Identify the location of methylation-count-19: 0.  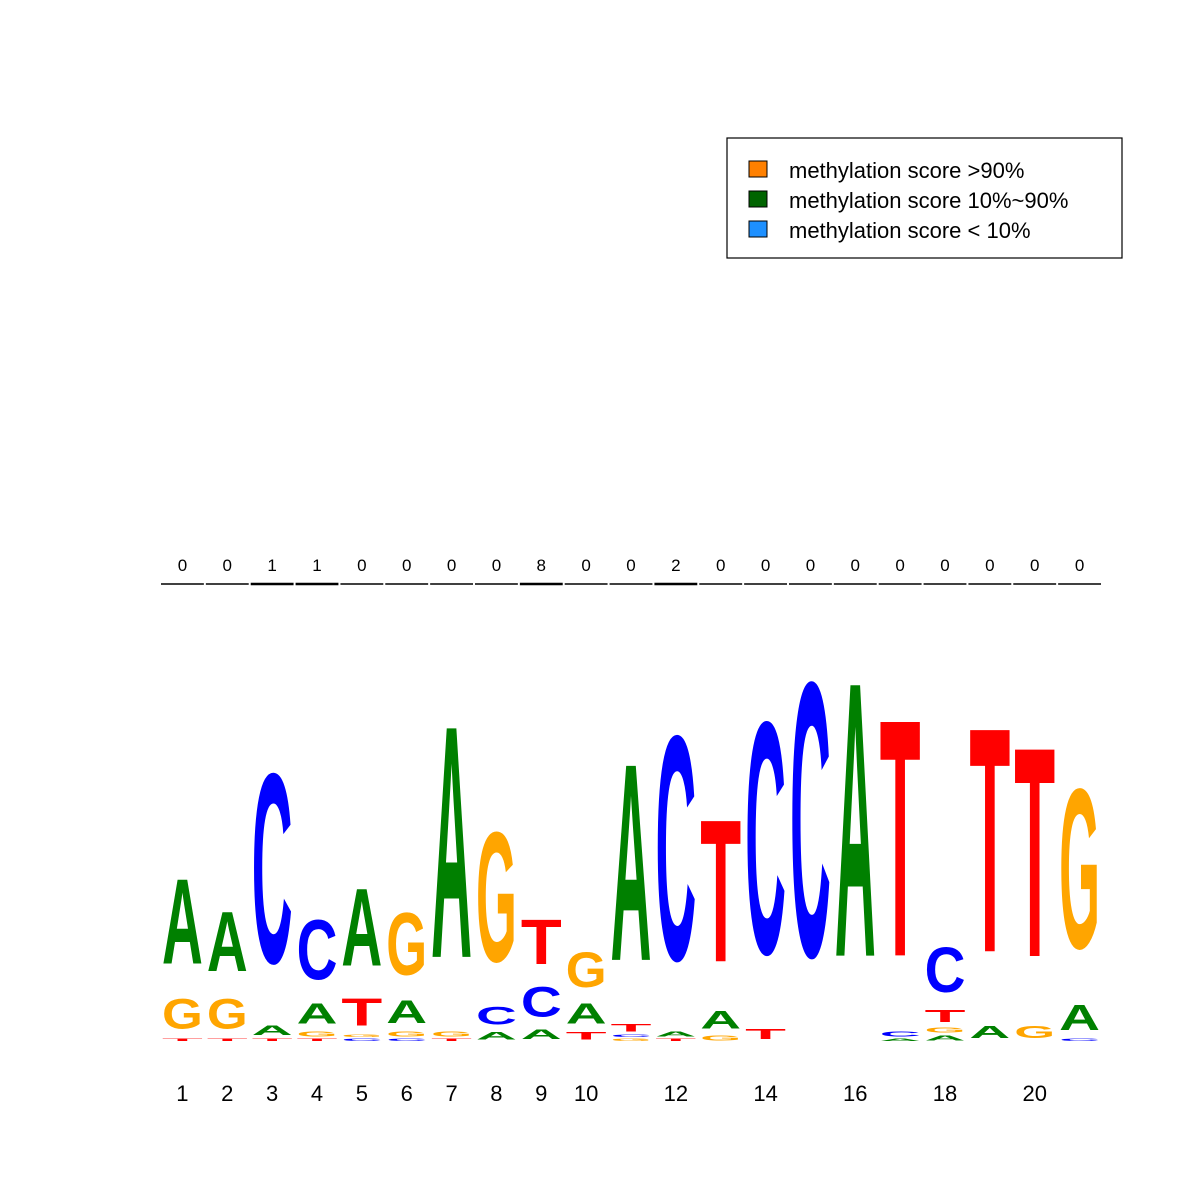
(989, 565).